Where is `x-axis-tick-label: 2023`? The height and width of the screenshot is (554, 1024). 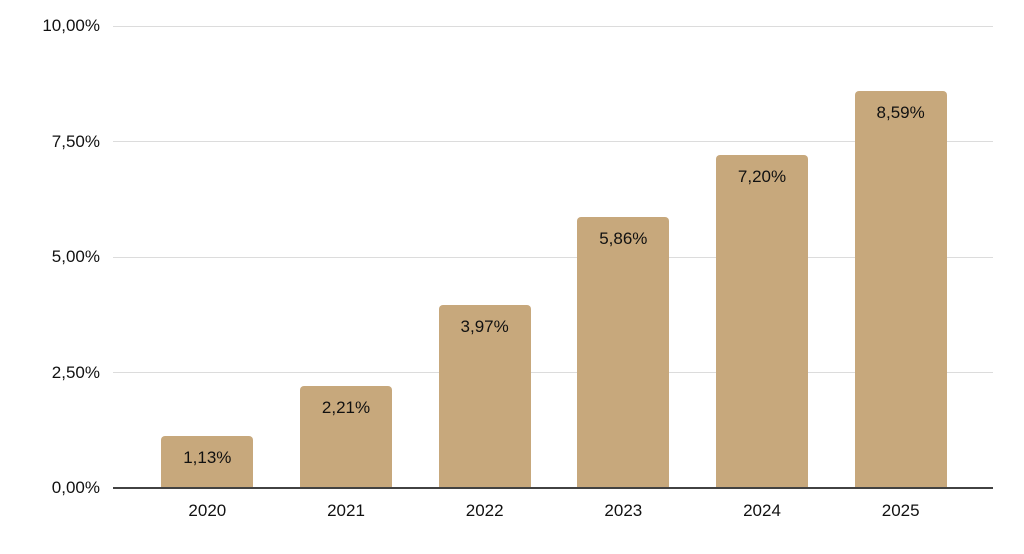
x-axis-tick-label: 2023 is located at coordinates (623, 510).